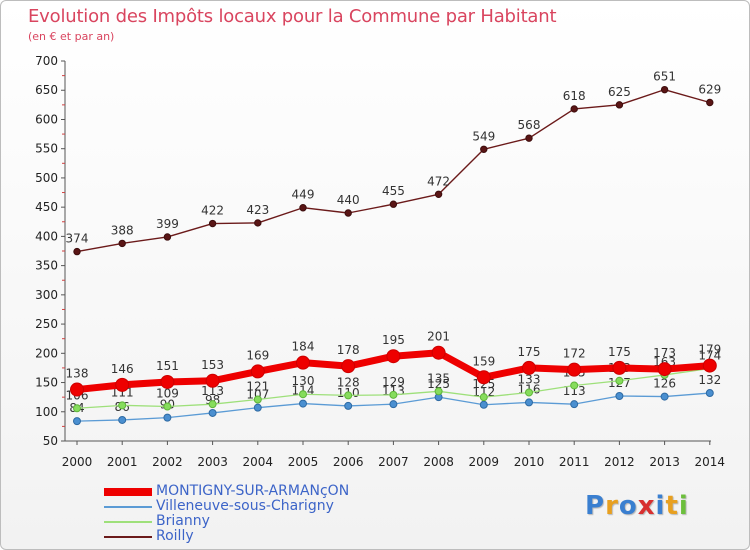 The height and width of the screenshot is (550, 750). Describe the element at coordinates (348, 382) in the screenshot. I see `data-label-brianny: 128` at that location.